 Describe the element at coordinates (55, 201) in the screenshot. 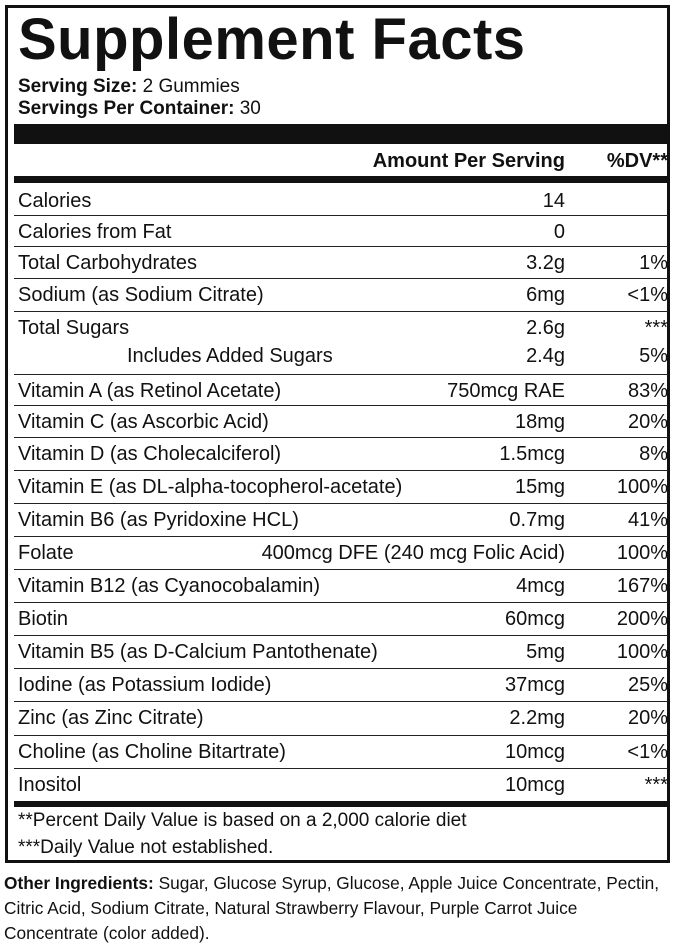

I see `nutrient-name: Calories` at that location.